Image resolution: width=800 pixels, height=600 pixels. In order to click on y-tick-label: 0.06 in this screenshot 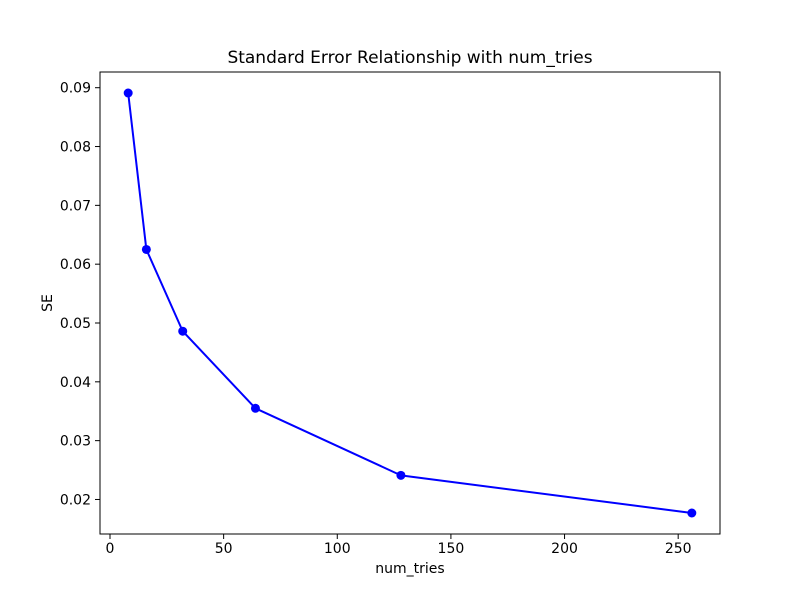, I will do `click(75, 265)`.